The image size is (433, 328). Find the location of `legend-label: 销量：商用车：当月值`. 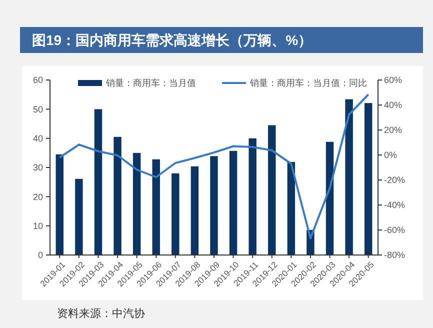

legend-label: 销量：商用车：当月值 is located at coordinates (150, 83).